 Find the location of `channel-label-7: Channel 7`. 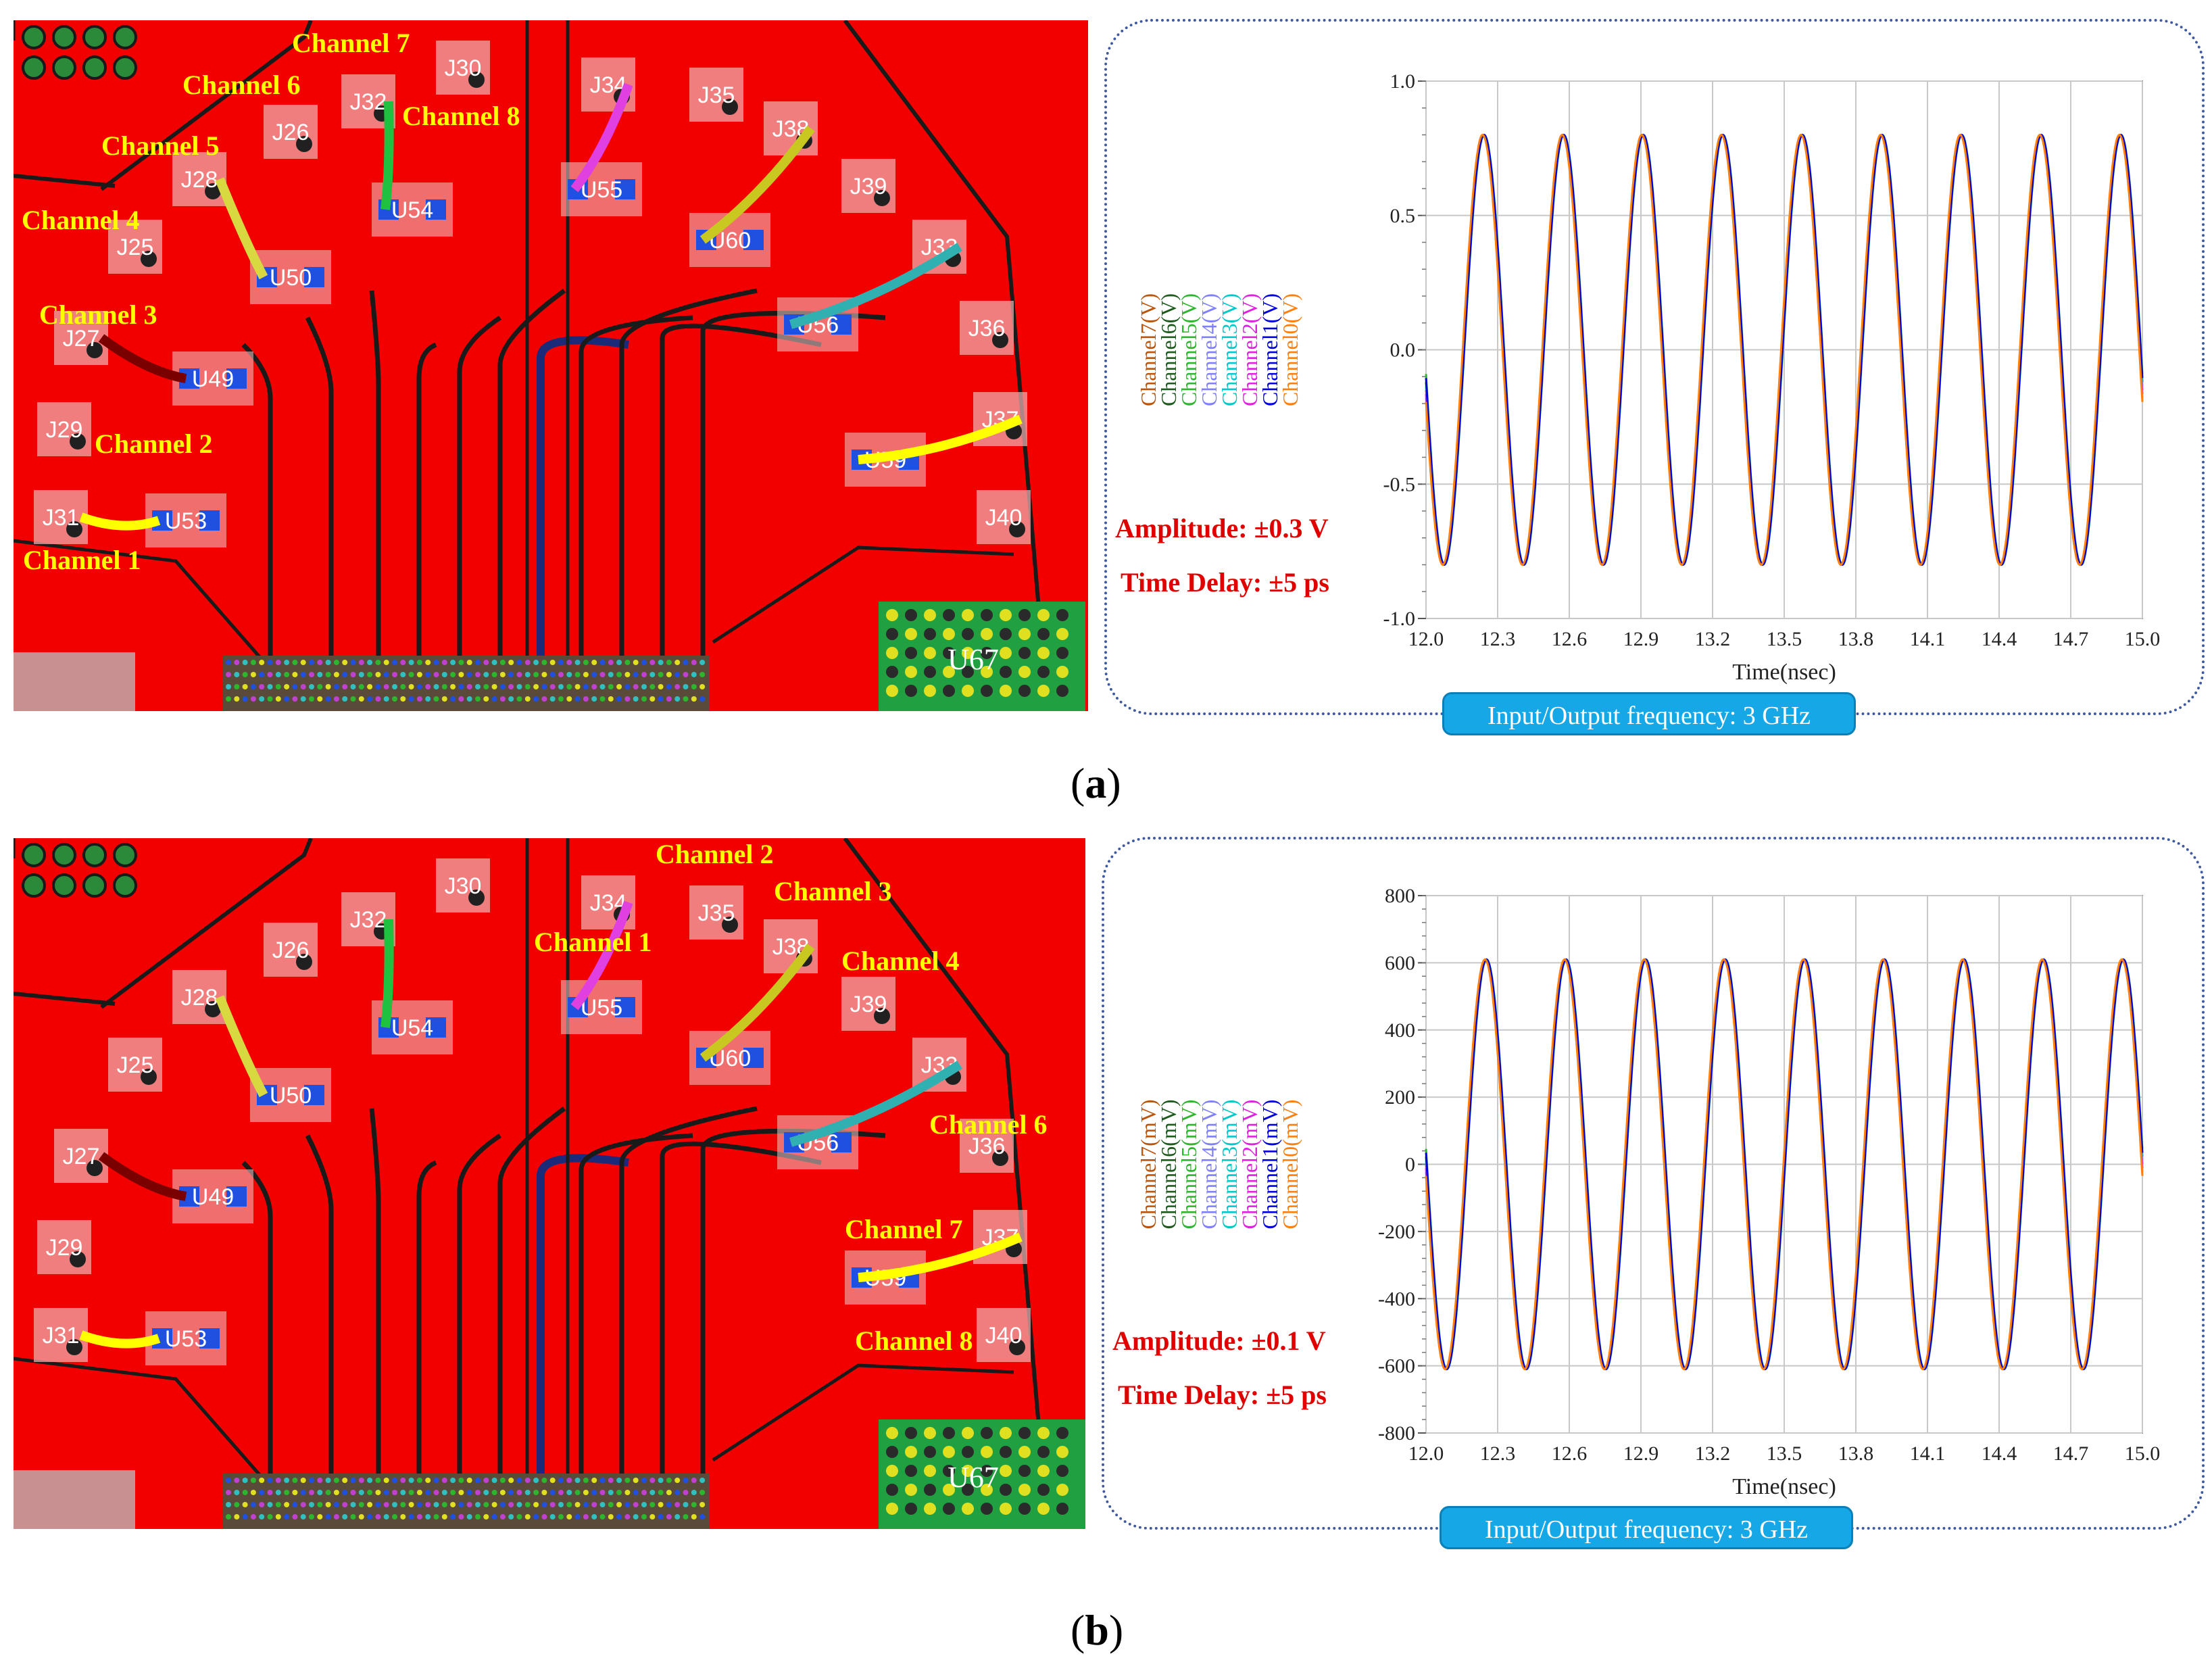

channel-label-7: Channel 7 is located at coordinates (351, 43).